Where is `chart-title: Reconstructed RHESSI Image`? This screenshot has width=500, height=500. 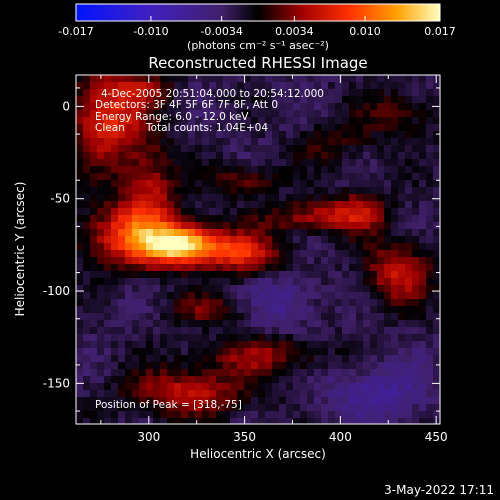 chart-title: Reconstructed RHESSI Image is located at coordinates (257, 63).